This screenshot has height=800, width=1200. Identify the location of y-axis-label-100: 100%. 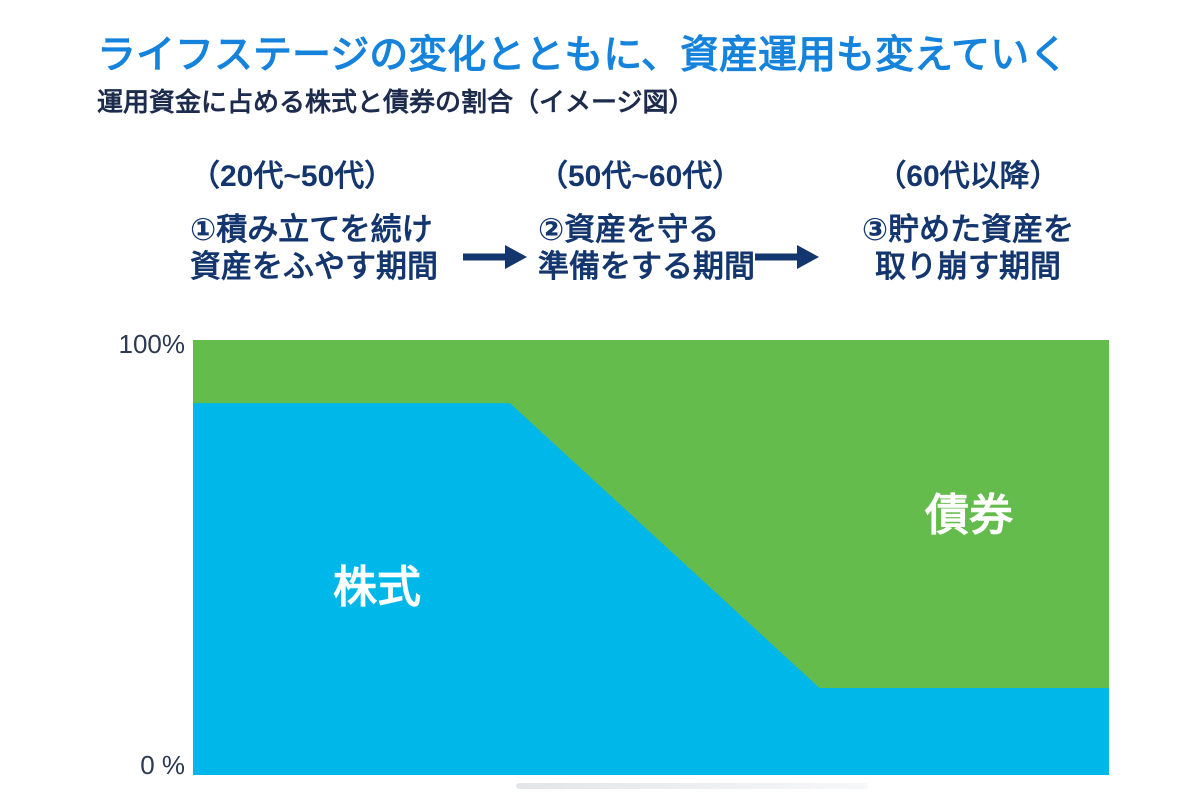
(152, 344).